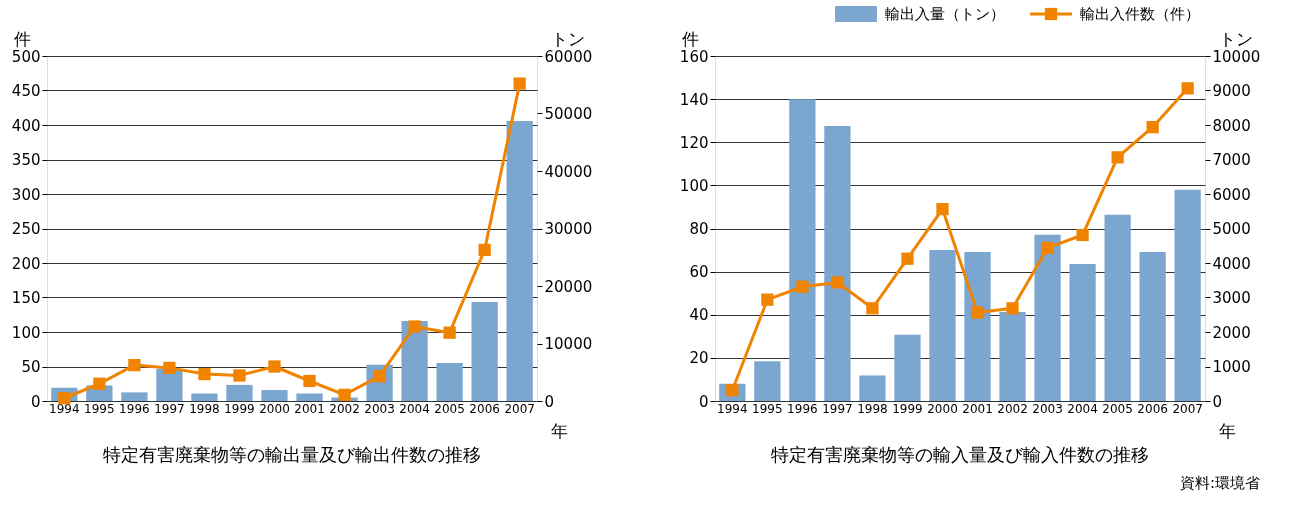 The height and width of the screenshot is (521, 1316). Describe the element at coordinates (1231, 332) in the screenshot. I see `y2-tick-label: 2000` at that location.